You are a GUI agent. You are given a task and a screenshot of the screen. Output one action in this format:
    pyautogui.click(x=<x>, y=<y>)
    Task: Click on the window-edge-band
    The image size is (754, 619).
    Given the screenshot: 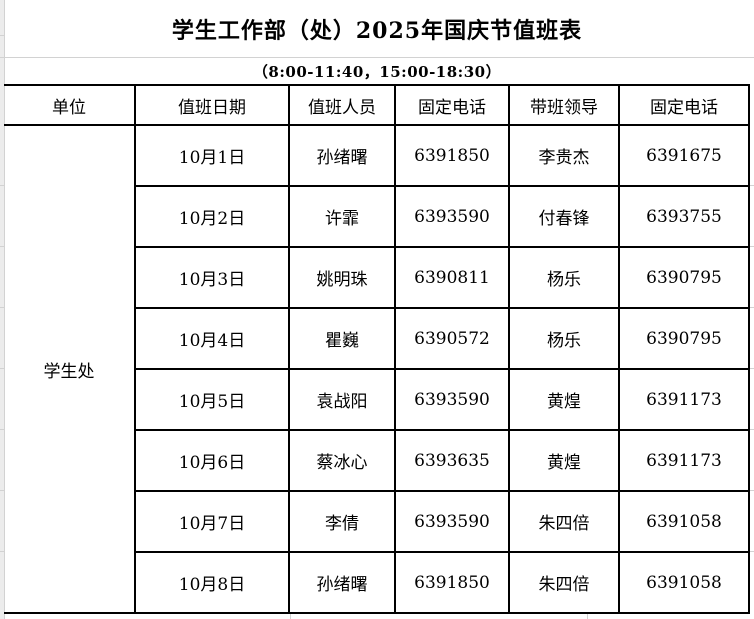 What is the action you would take?
    pyautogui.click(x=2, y=309)
    